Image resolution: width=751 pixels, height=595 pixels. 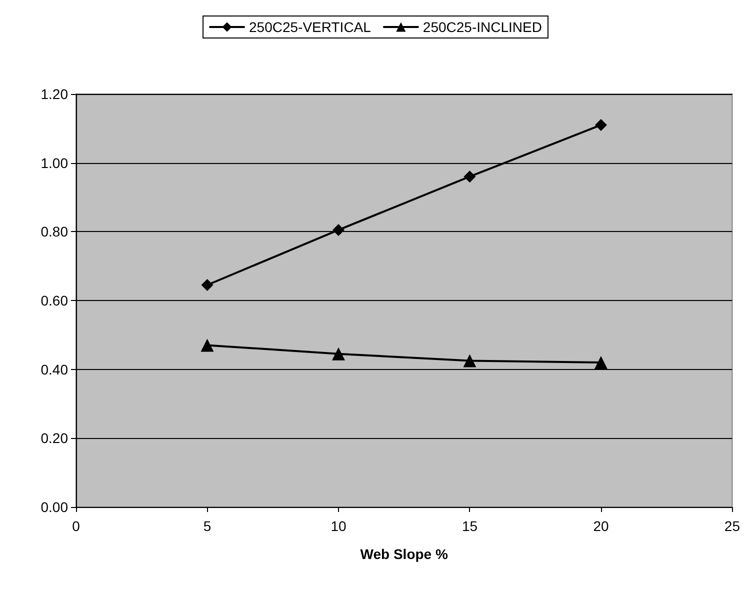 What do you see at coordinates (54, 232) in the screenshot?
I see `y-tick-label: 0.80` at bounding box center [54, 232].